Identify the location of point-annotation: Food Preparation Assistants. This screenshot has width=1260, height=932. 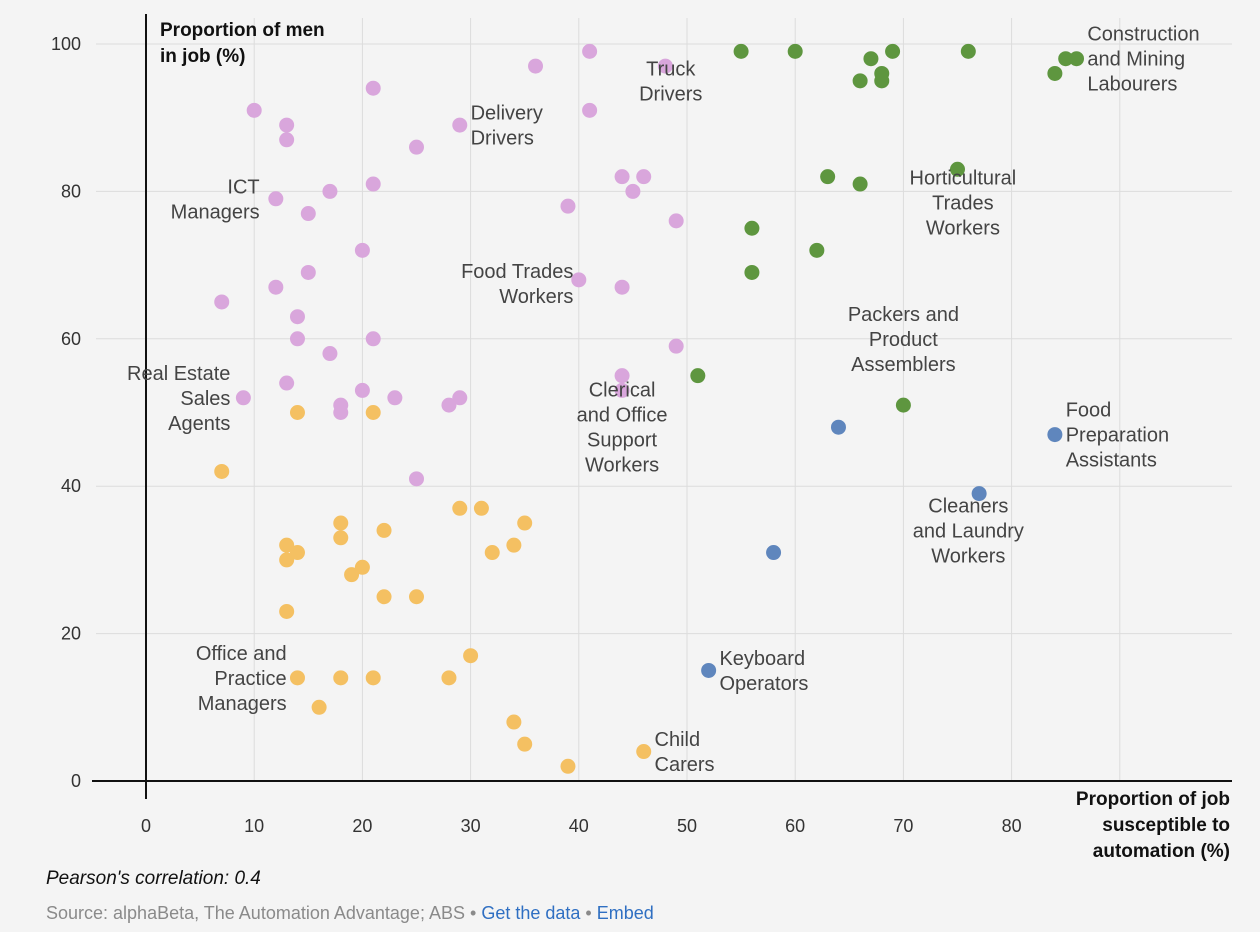
(1117, 436).